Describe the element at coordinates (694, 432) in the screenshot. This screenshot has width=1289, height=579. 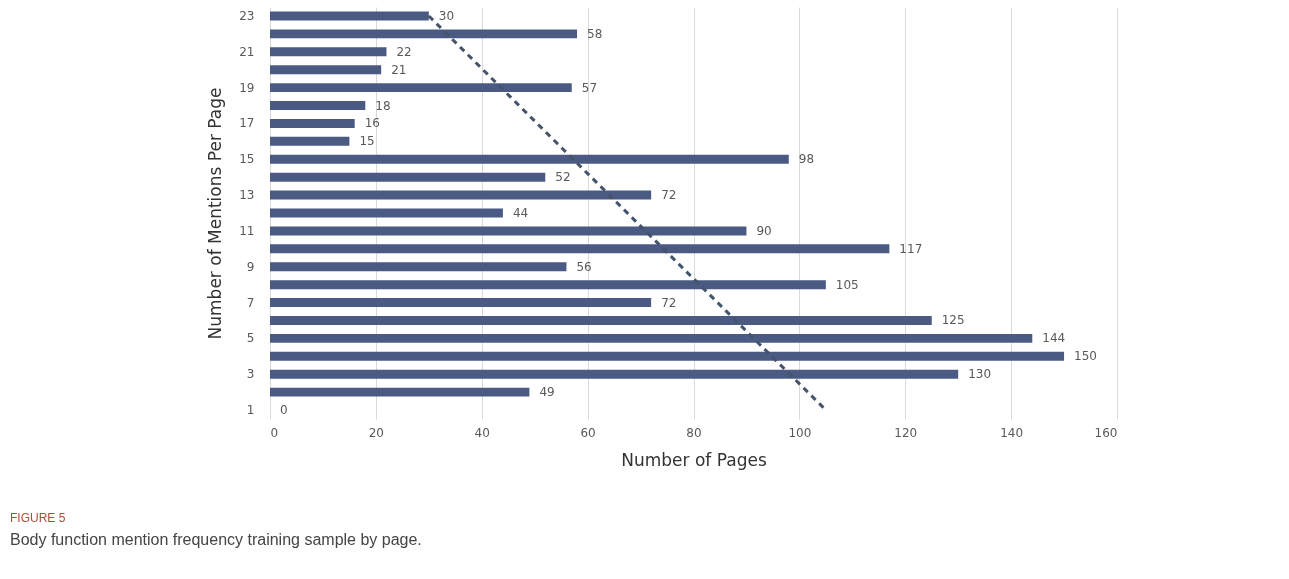
I see `x-tick-label: 80` at that location.